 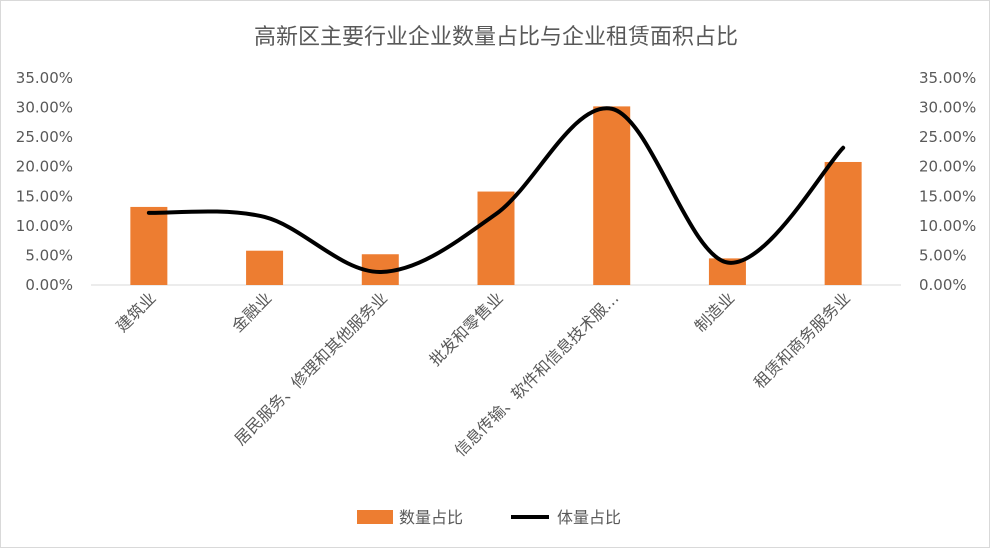 I want to click on right-tick-label: 10.00%, so click(x=947, y=226).